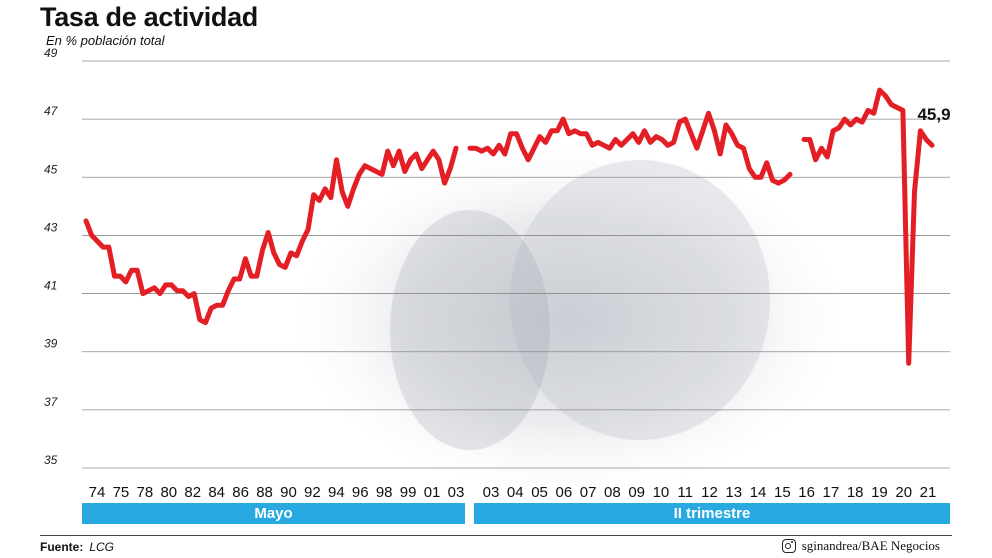 Image resolution: width=992 pixels, height=558 pixels. I want to click on instagram-icon, so click(788, 546).